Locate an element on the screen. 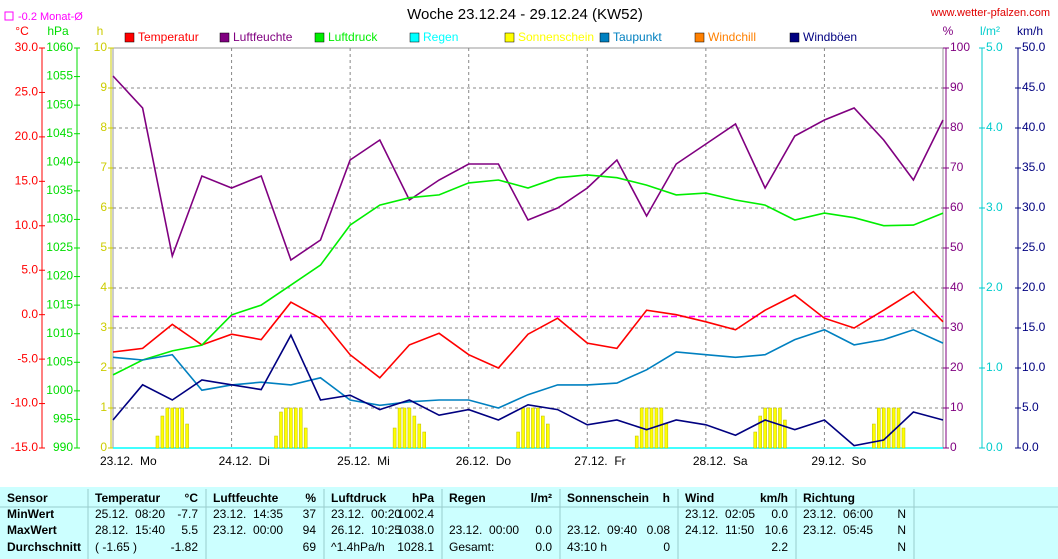 The height and width of the screenshot is (559, 1058). cell-value: -7.7 is located at coordinates (187, 514).